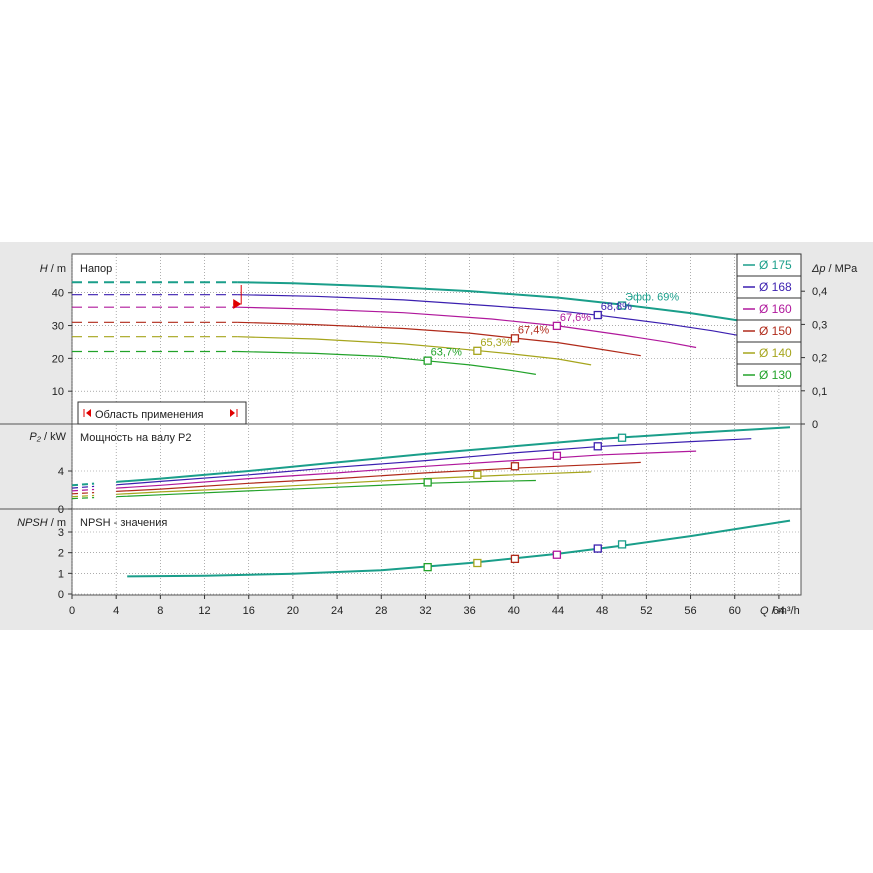  What do you see at coordinates (58, 294) in the screenshot?
I see `y-tick-label: 40` at bounding box center [58, 294].